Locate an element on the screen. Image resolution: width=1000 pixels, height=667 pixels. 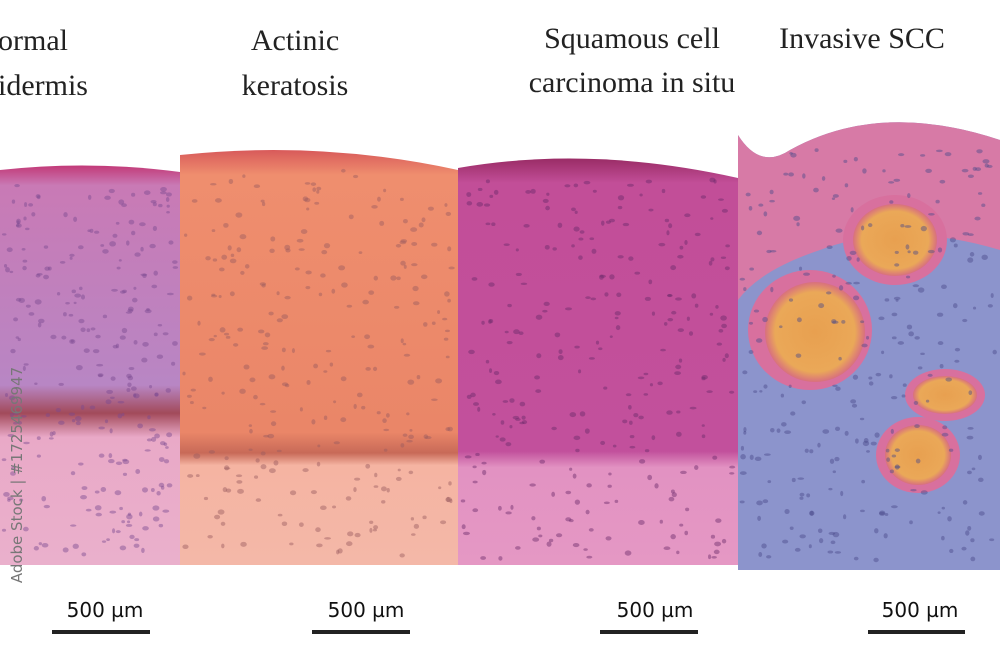
tumor-nest is located at coordinates (945, 395).